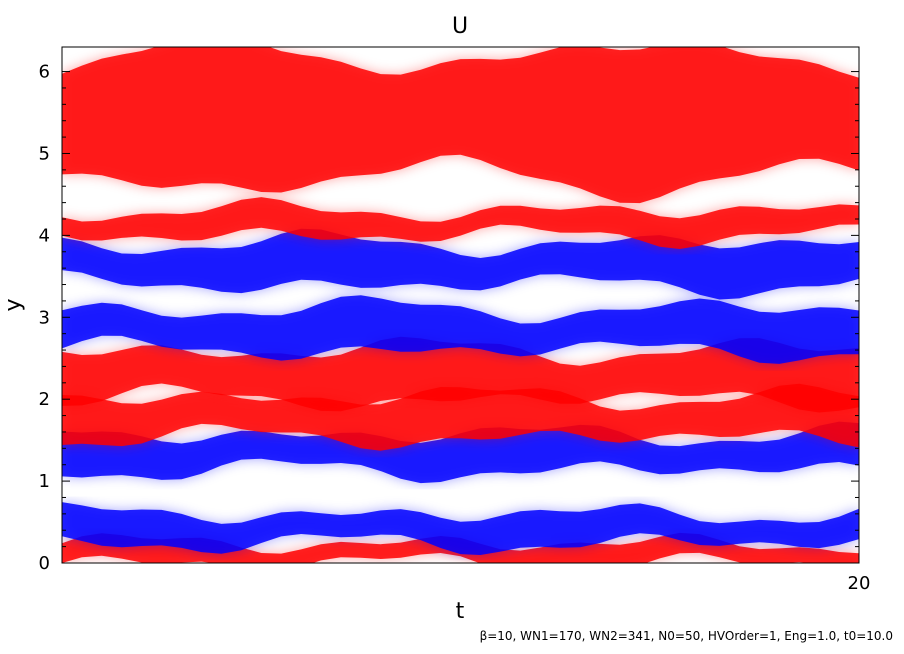  I want to click on x-tick-label: 20, so click(859, 583).